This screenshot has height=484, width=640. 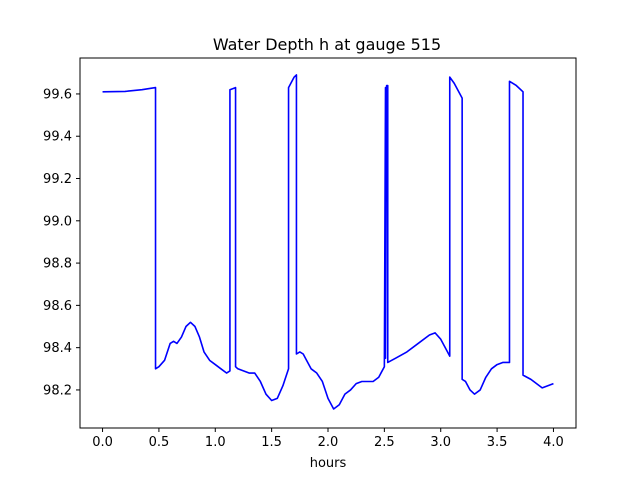 What do you see at coordinates (57, 94) in the screenshot?
I see `y-tick-label: 99.6` at bounding box center [57, 94].